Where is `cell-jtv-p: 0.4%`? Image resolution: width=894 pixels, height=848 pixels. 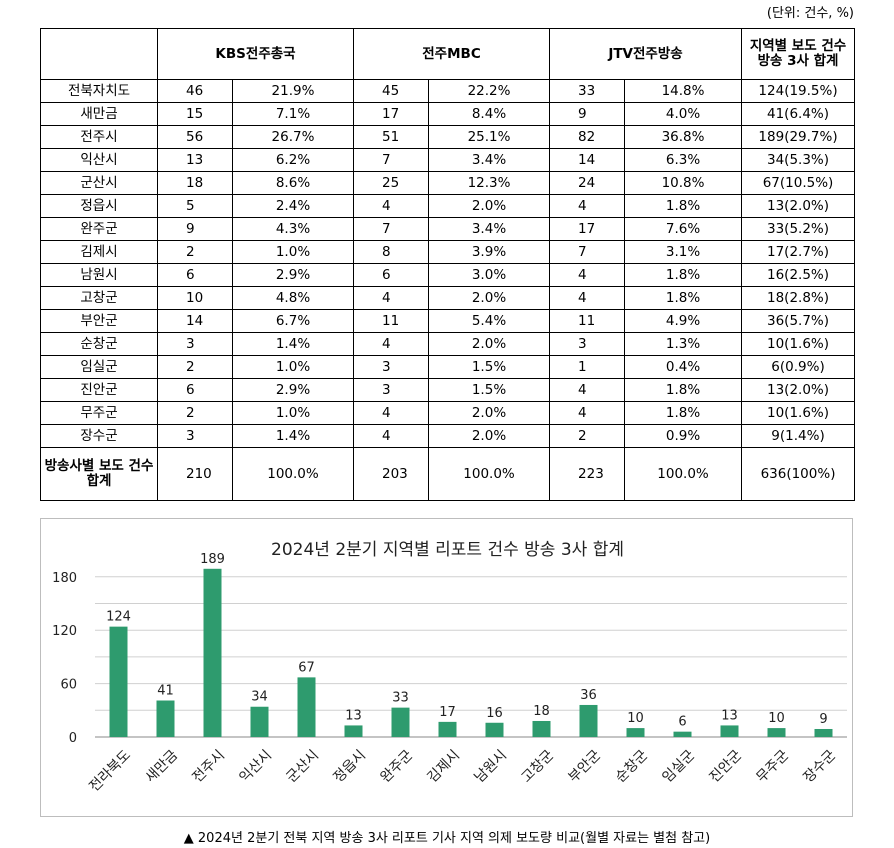 cell-jtv-p: 0.4% is located at coordinates (683, 367).